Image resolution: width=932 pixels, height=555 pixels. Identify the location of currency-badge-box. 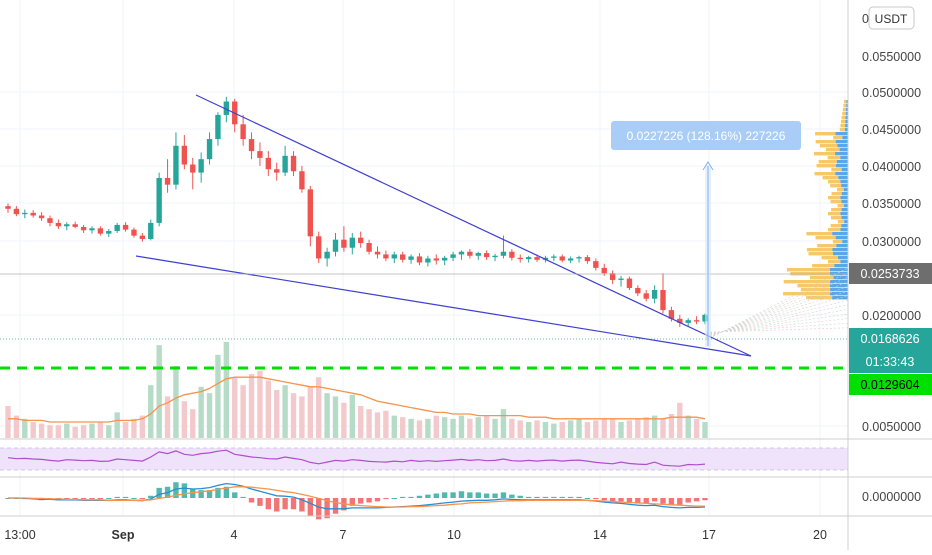
(891, 18).